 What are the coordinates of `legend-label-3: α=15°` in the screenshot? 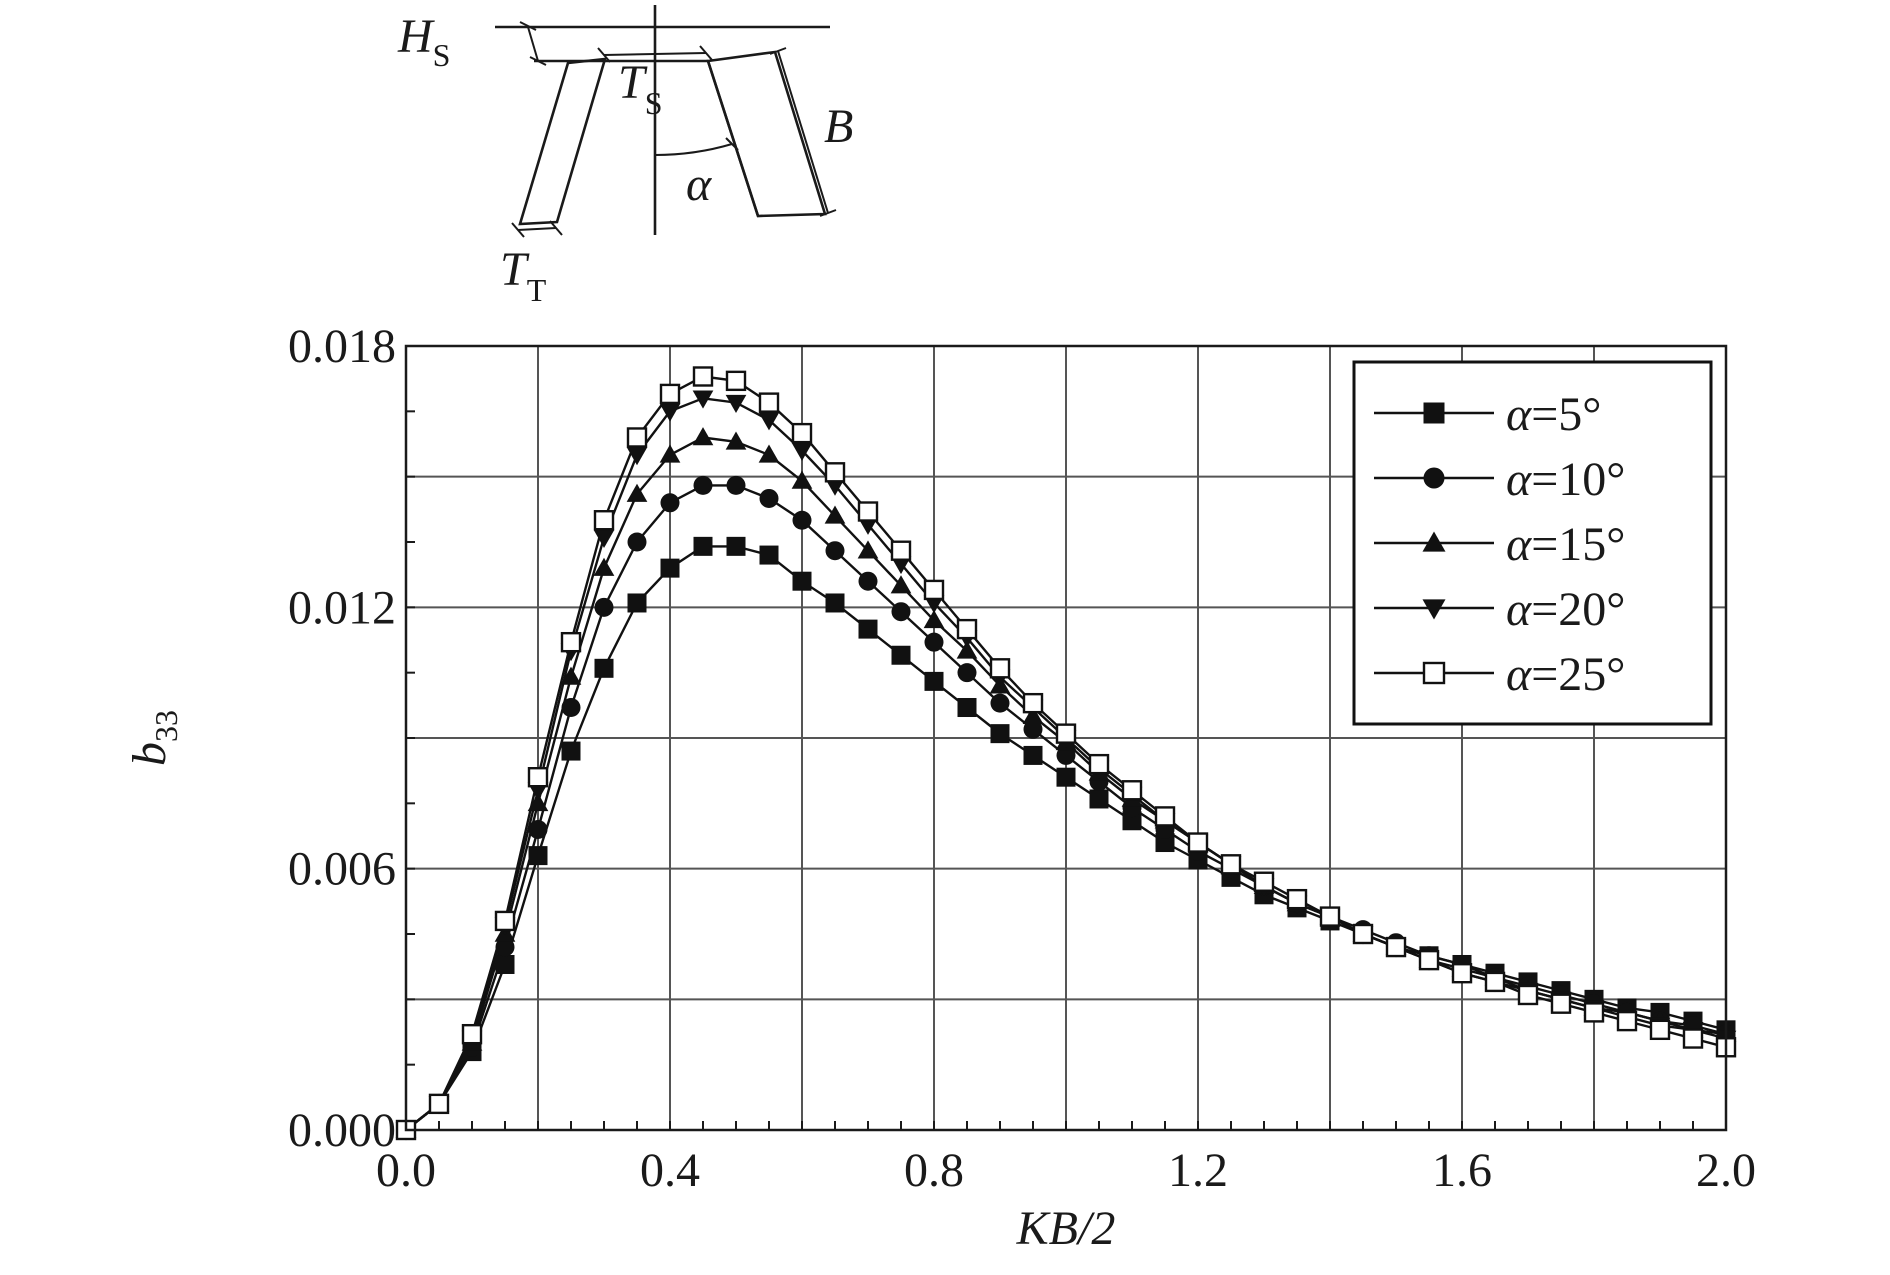 It's located at (1565, 544).